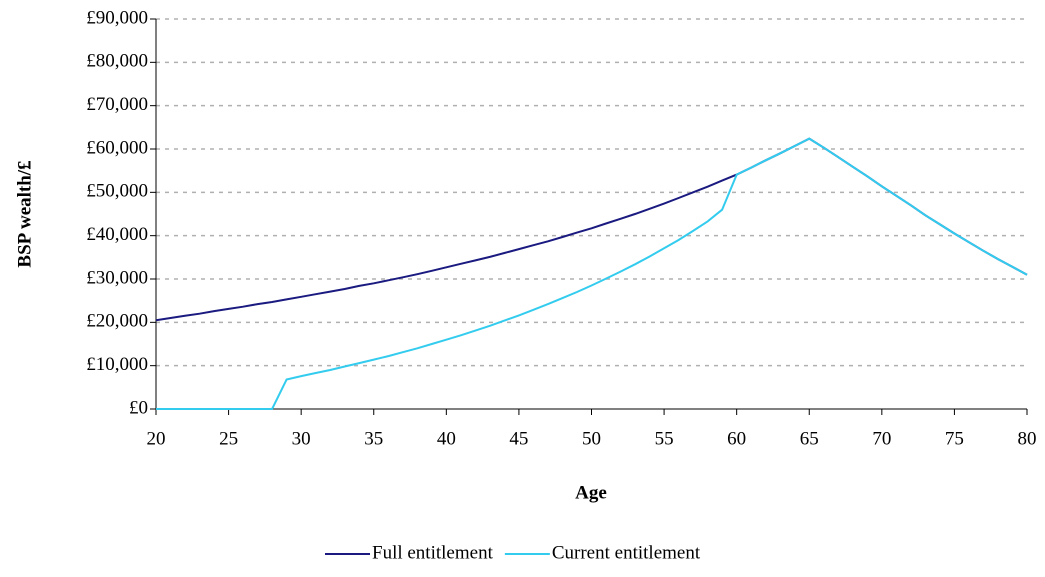 This screenshot has width=1045, height=577. I want to click on x-tick-label: 70, so click(881, 438).